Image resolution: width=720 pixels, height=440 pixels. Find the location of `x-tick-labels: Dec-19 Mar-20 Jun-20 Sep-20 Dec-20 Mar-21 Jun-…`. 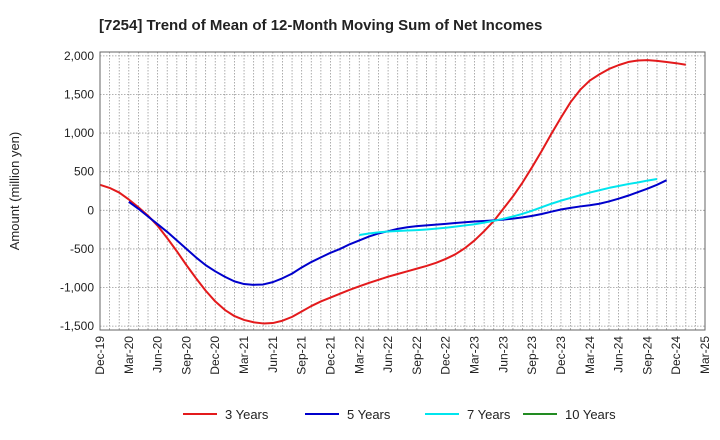

x-tick-labels: Dec-19 Mar-20 Jun-20 Sep-20 Dec-20 Mar-21 Jun-… is located at coordinates (402, 355).